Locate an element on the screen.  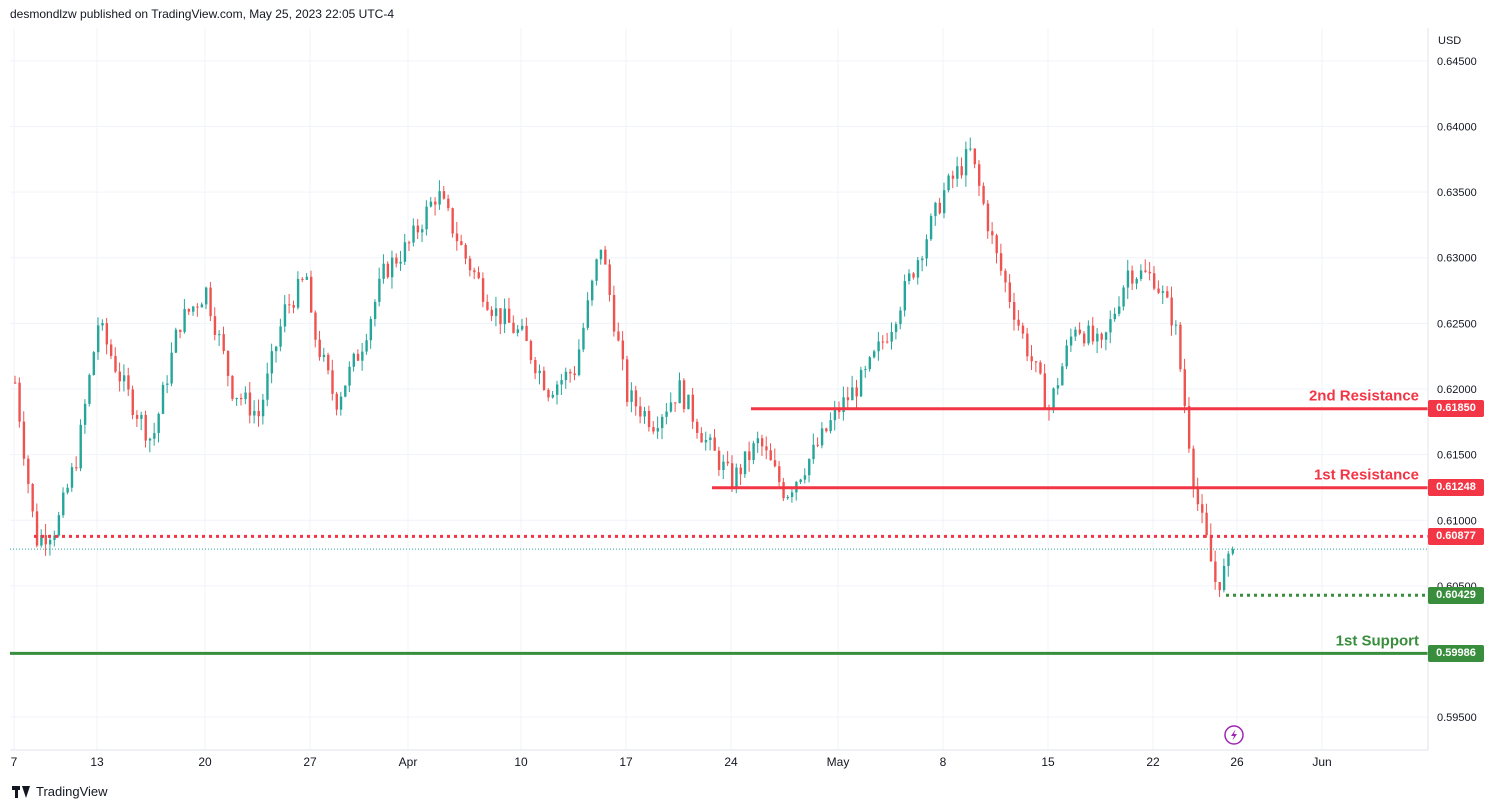
price-tick-label: 0.62000 is located at coordinates (1457, 390).